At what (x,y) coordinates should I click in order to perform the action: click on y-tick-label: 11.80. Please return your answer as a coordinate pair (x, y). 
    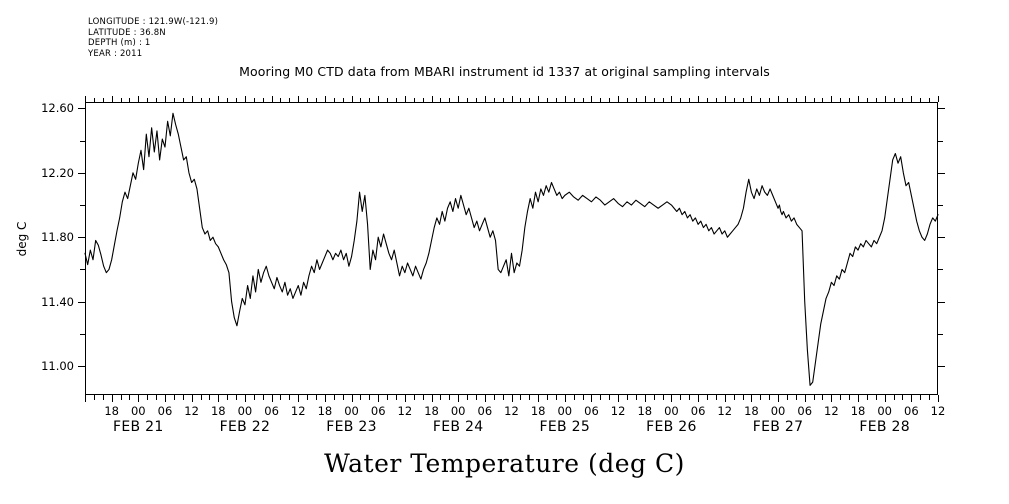
    Looking at the image, I should click on (57, 237).